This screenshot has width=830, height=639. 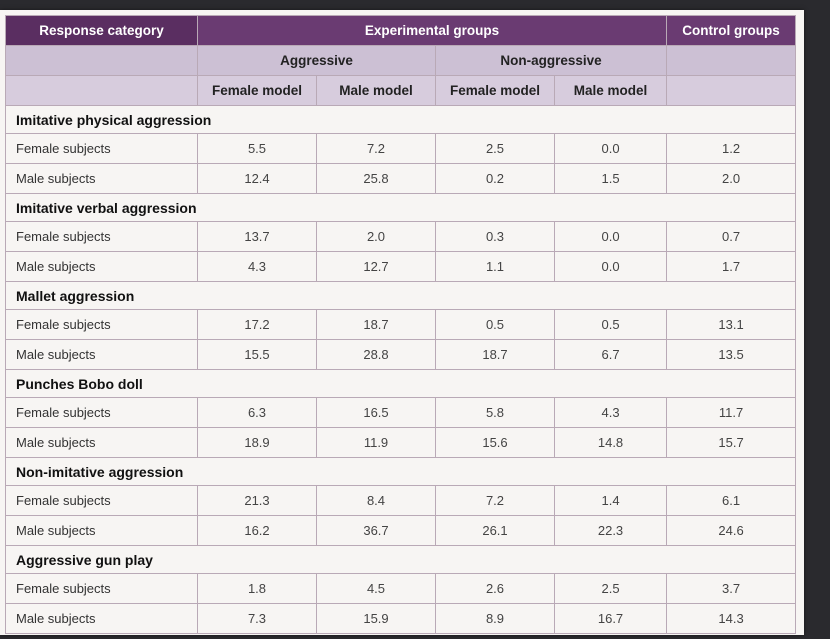 I want to click on table-row: Female subjects 13.7 2.0 0.3 0.0 0.7, so click(x=401, y=236).